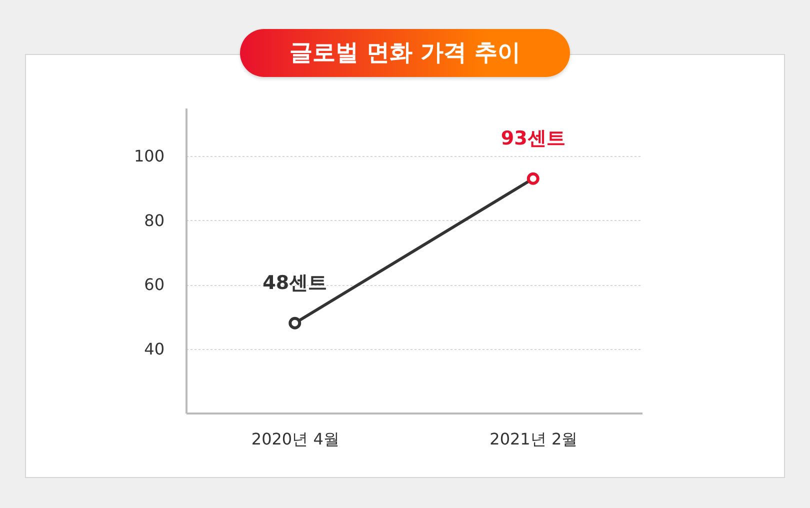 This screenshot has height=508, width=810. Describe the element at coordinates (533, 139) in the screenshot. I see `data-label: 93센트` at that location.